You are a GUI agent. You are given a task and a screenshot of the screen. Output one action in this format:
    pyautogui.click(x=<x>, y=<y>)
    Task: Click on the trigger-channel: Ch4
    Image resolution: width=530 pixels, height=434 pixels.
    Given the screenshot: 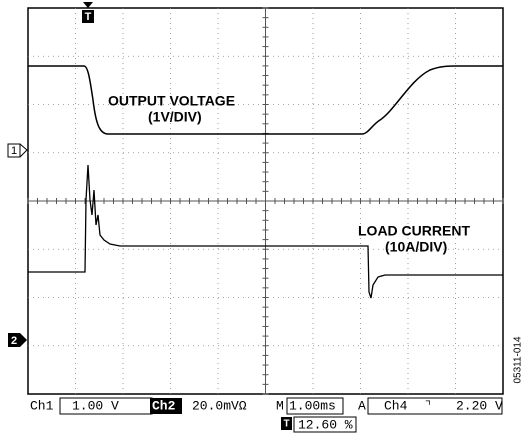 What is the action you would take?
    pyautogui.click(x=396, y=405)
    